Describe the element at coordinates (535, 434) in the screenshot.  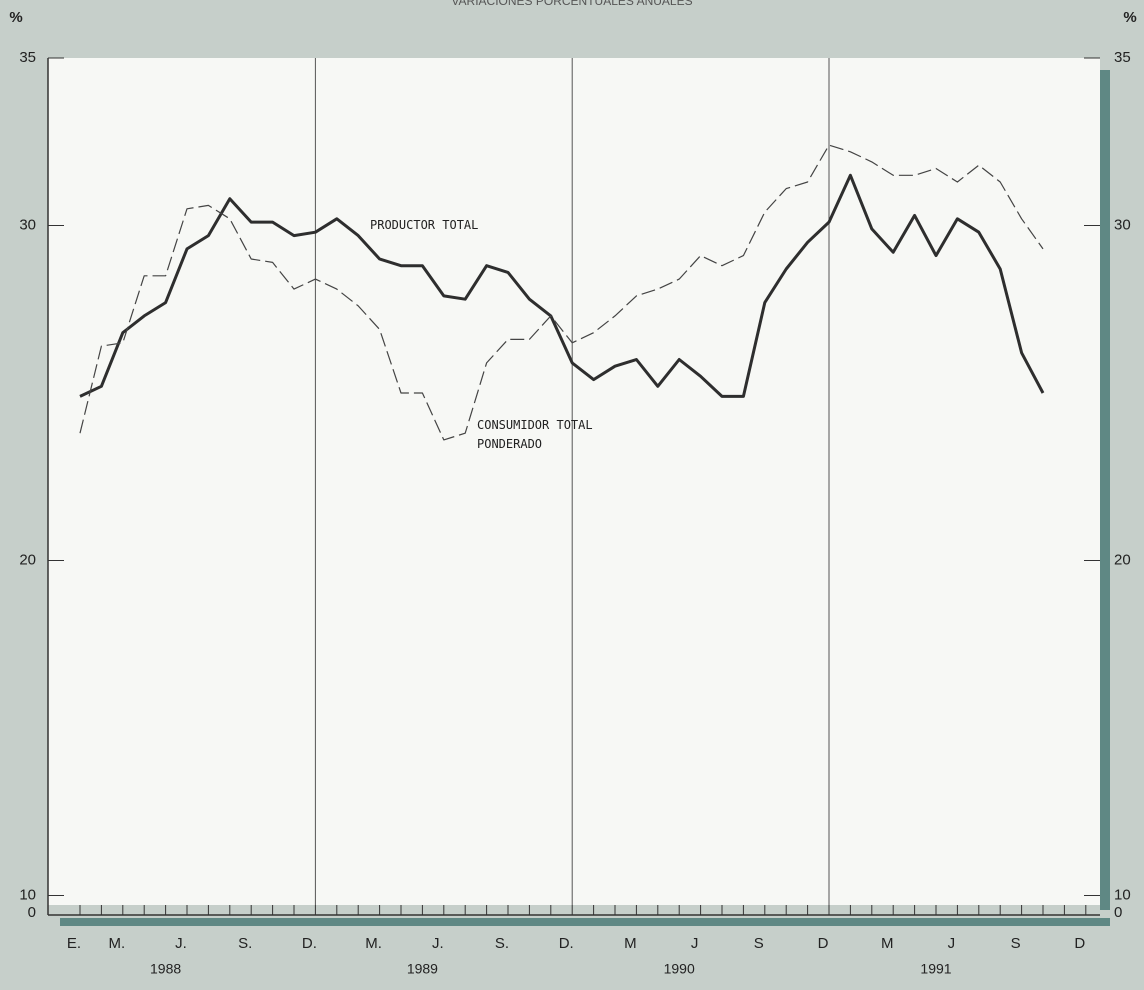
I see `annotation: CONSUMIDOR TOTAL PONDERADO` at that location.